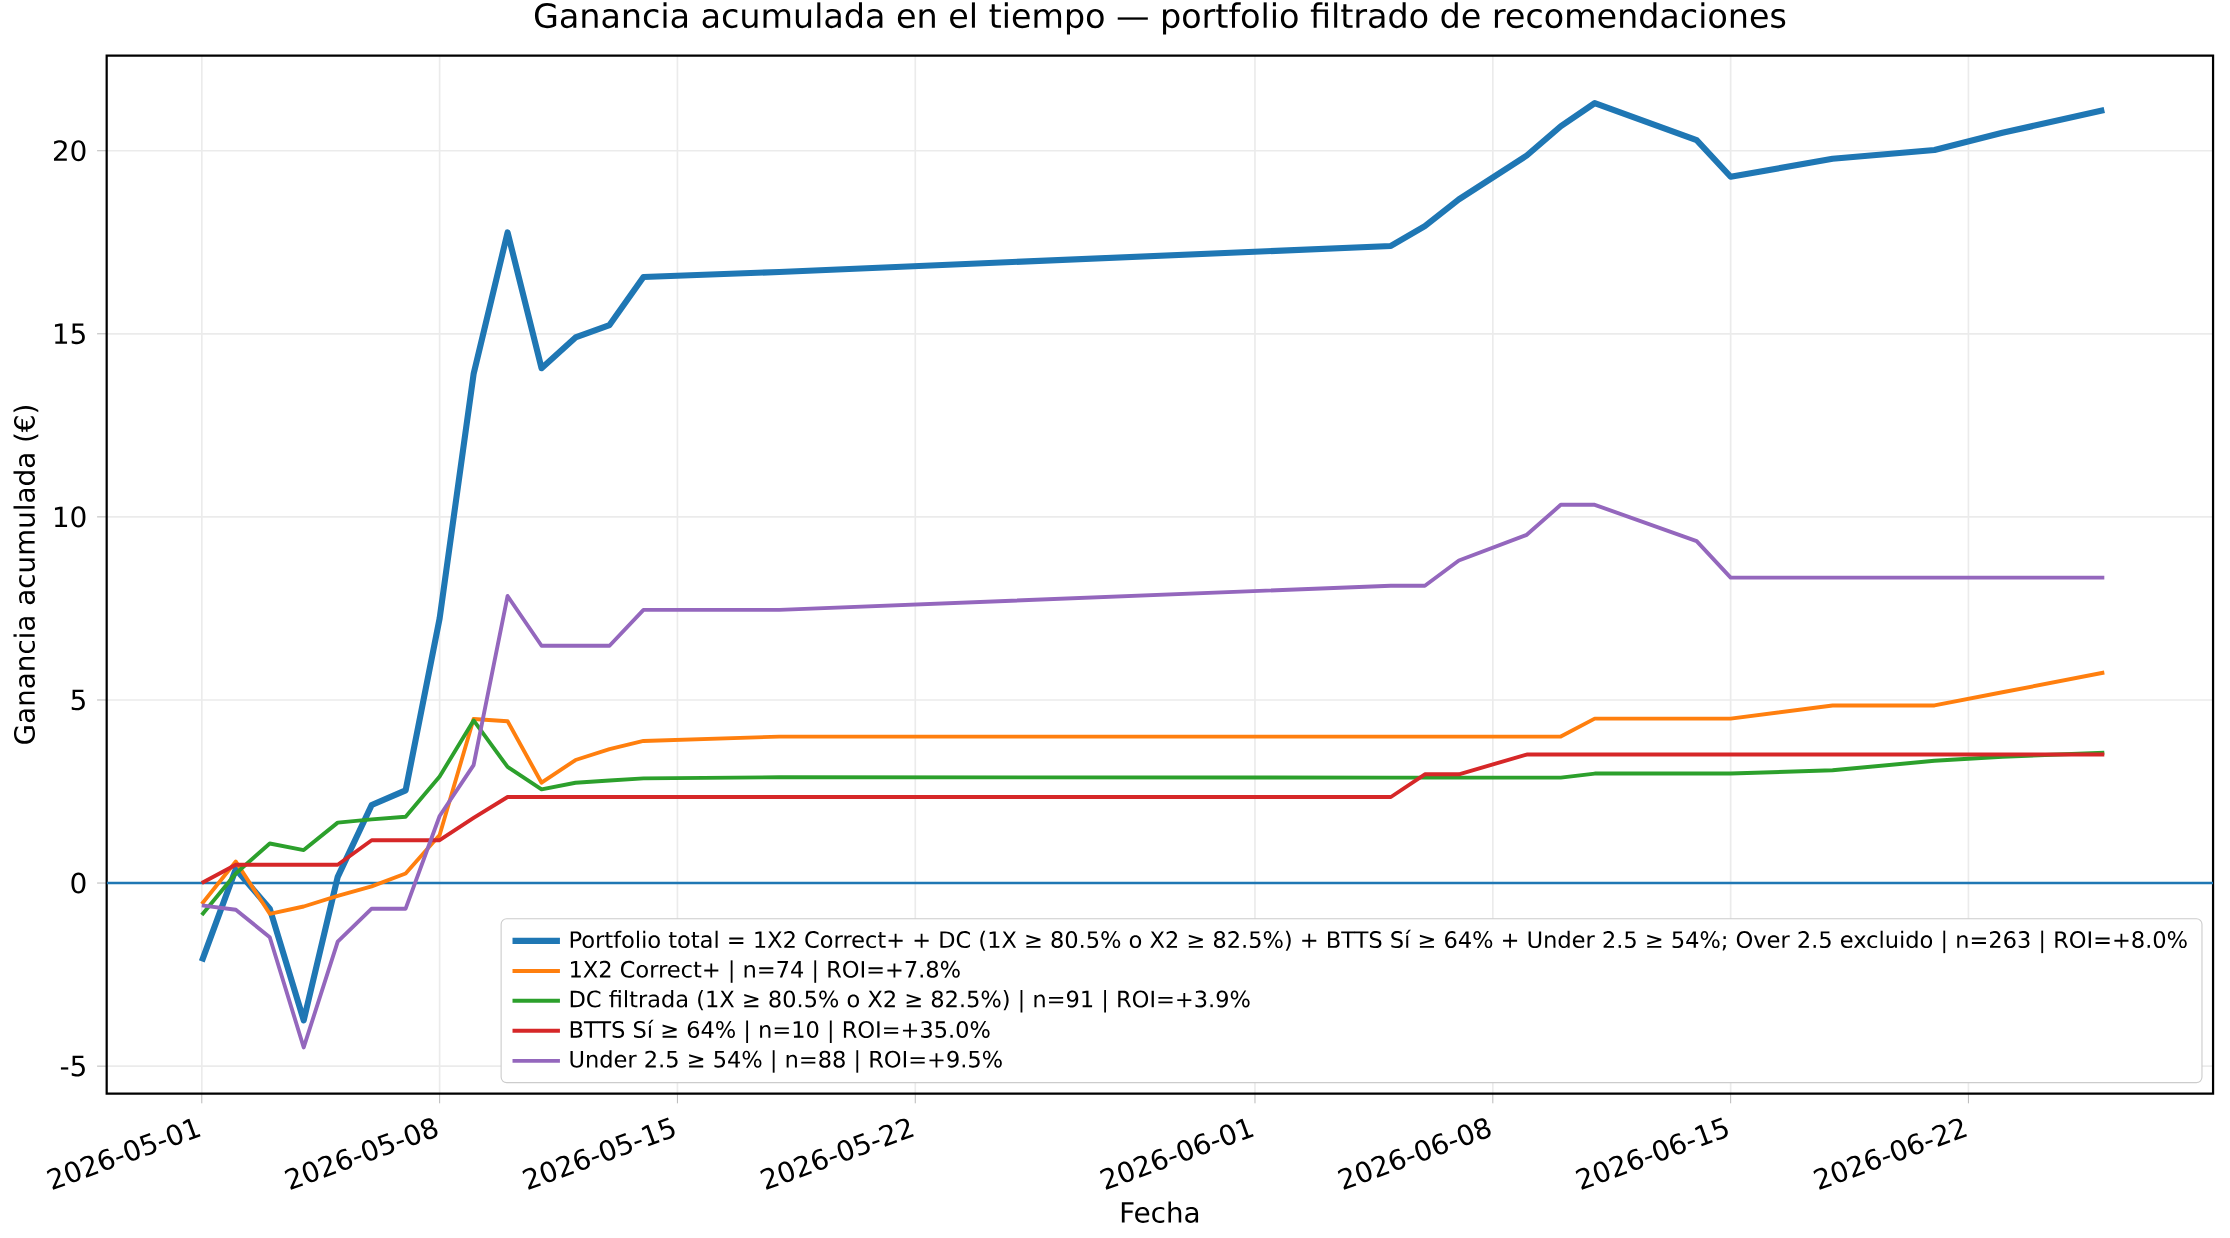  Describe the element at coordinates (69, 334) in the screenshot. I see `y-tick-label: 15` at that location.